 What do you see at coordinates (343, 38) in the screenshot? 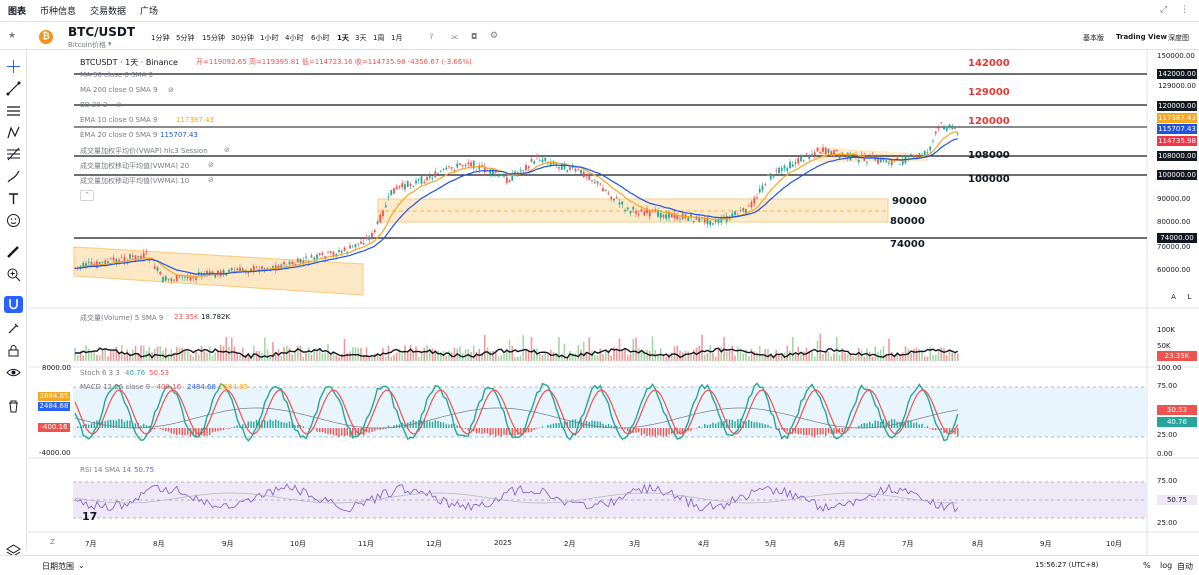
I see `tf-1d: 1天` at bounding box center [343, 38].